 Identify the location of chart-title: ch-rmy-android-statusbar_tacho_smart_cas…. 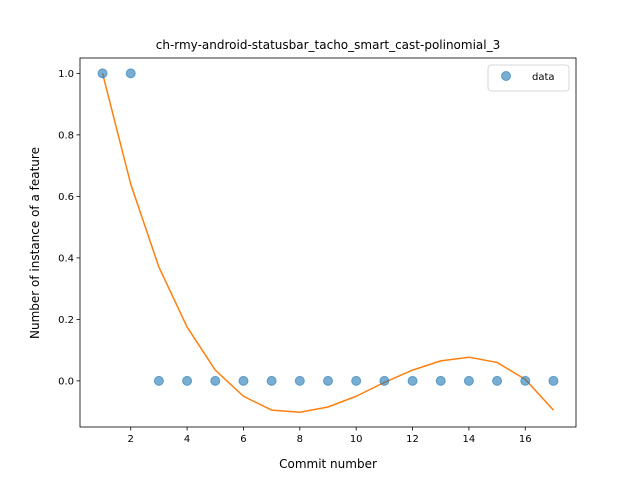
(328, 45).